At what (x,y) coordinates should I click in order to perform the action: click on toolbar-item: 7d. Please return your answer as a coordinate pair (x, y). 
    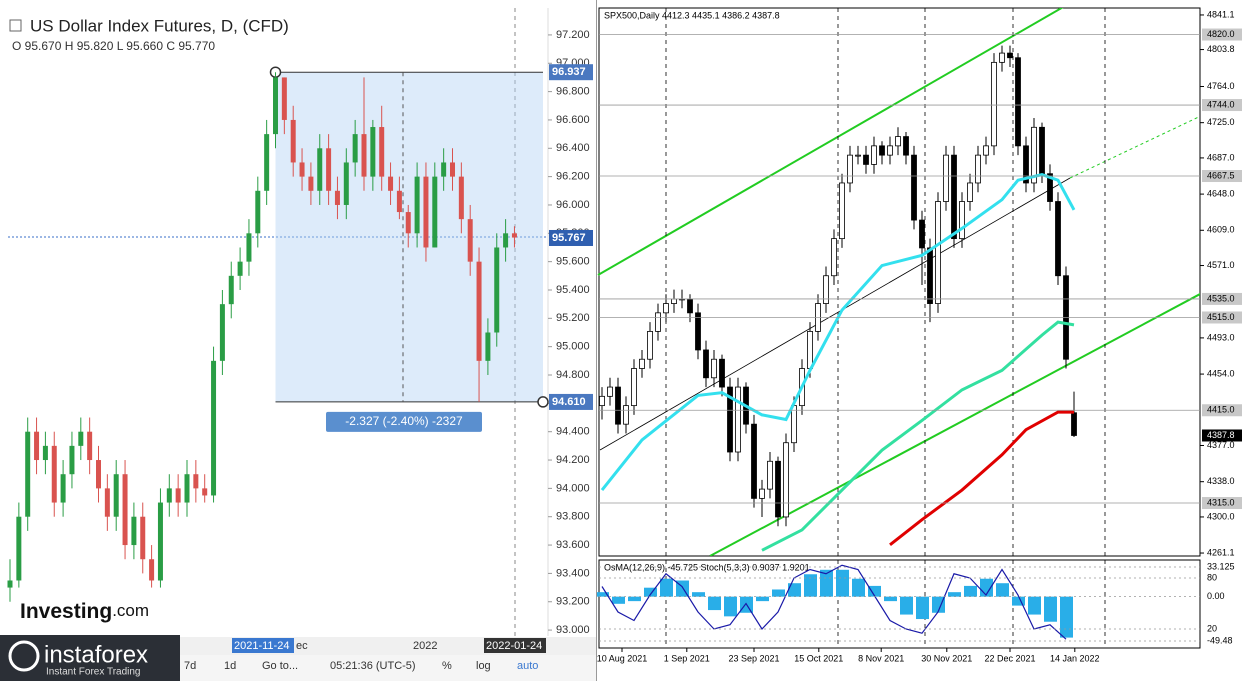
    Looking at the image, I should click on (190, 666).